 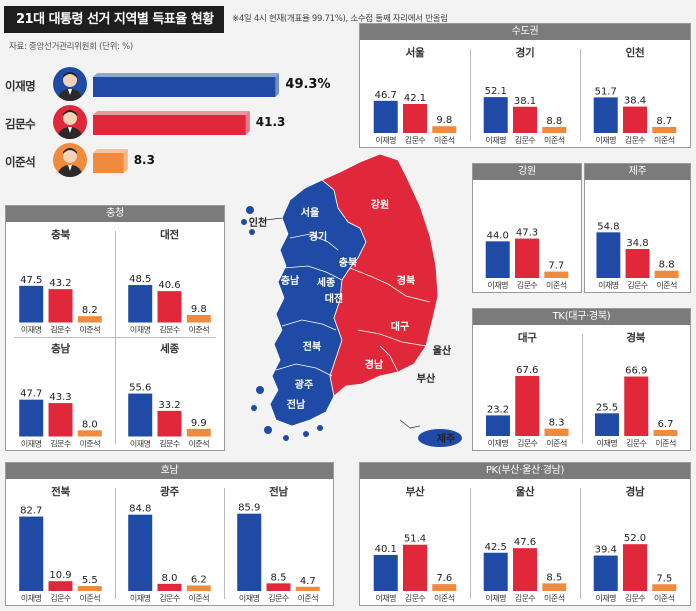 I want to click on region-bars: 40.1 이재명 51.4 김문수 7.6 이준석, so click(x=415, y=568).